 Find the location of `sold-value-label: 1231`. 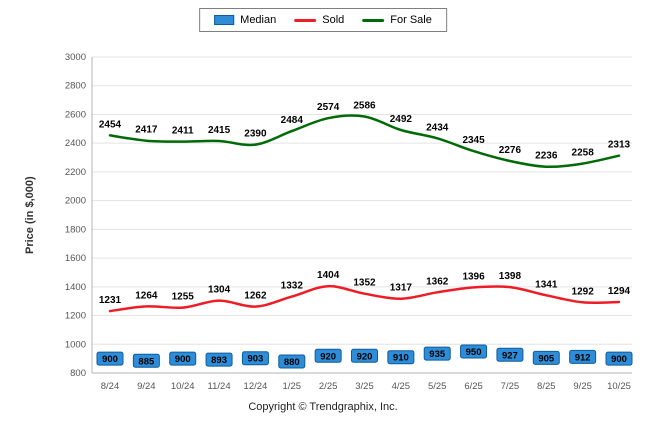

sold-value-label: 1231 is located at coordinates (110, 300).